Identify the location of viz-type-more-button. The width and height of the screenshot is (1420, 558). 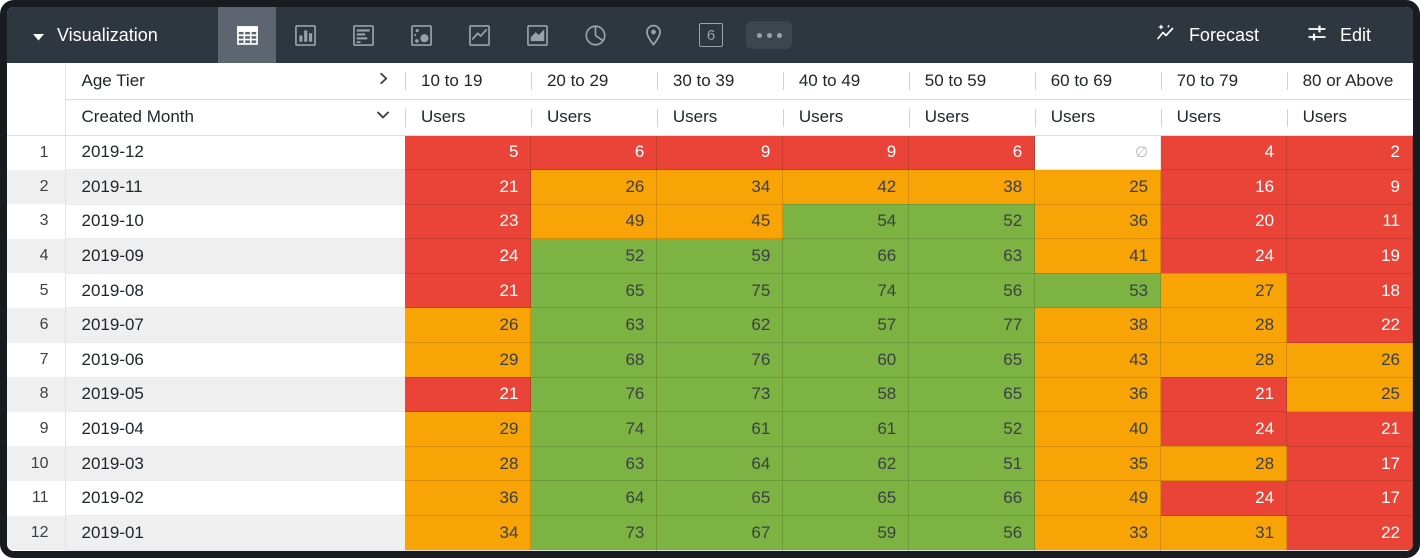
(769, 35).